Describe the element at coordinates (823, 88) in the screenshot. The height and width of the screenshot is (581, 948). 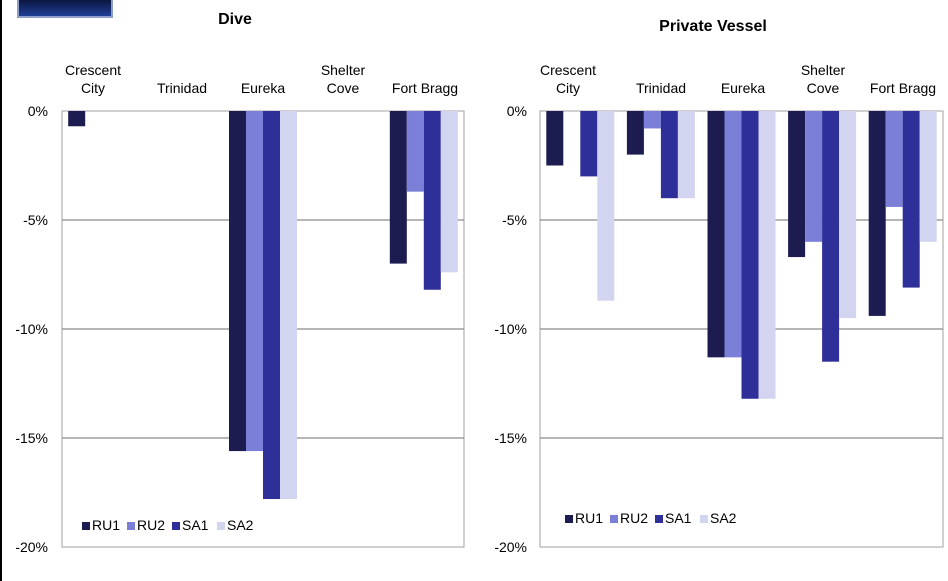
I see `chart1-category-label: Cove` at that location.